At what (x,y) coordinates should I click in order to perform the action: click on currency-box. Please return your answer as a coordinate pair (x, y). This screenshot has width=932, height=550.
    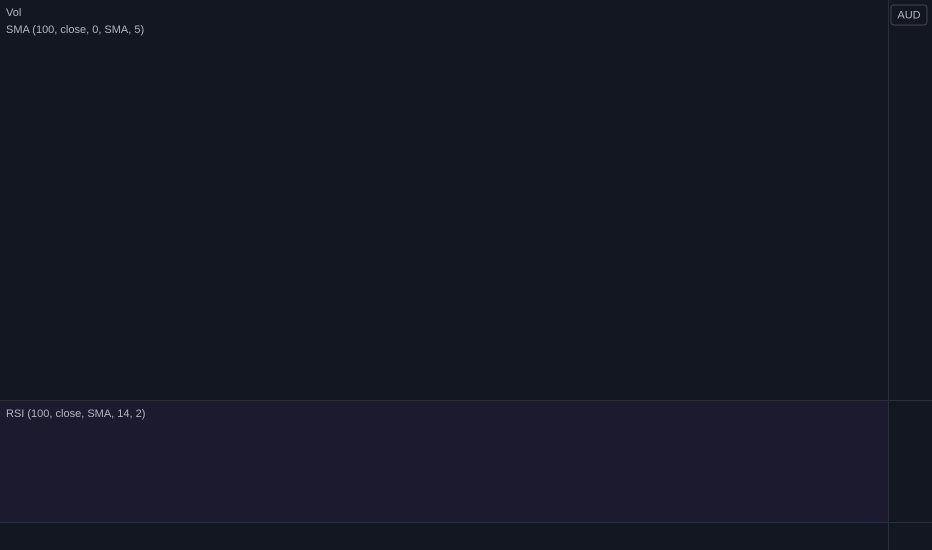
    Looking at the image, I should click on (909, 15).